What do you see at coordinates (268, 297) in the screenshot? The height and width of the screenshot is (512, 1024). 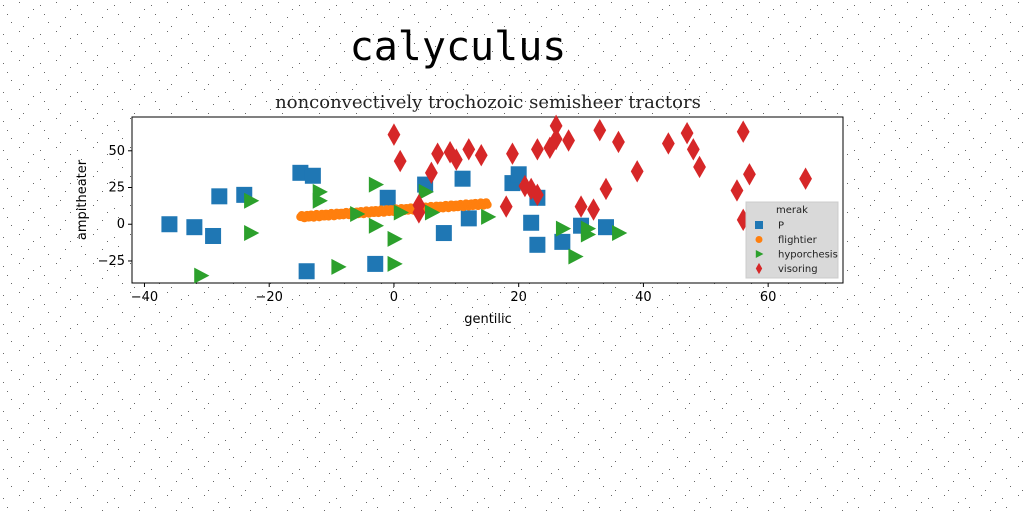 I see `x-tick-label: −20` at bounding box center [268, 297].